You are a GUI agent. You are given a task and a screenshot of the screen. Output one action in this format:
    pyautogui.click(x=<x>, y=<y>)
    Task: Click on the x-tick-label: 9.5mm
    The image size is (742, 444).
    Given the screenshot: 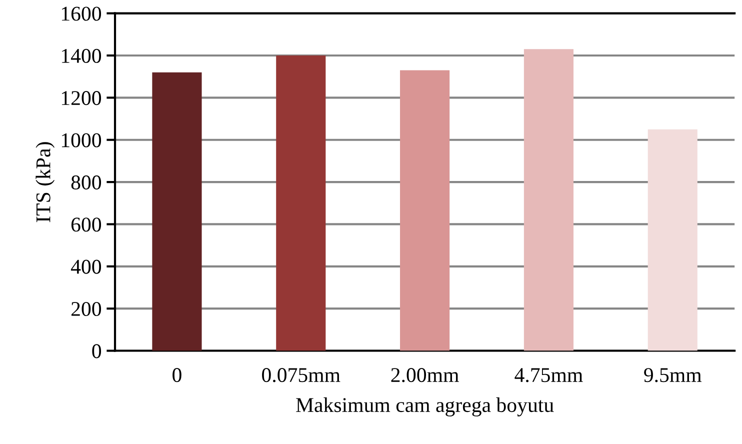 What is the action you would take?
    pyautogui.click(x=673, y=375)
    